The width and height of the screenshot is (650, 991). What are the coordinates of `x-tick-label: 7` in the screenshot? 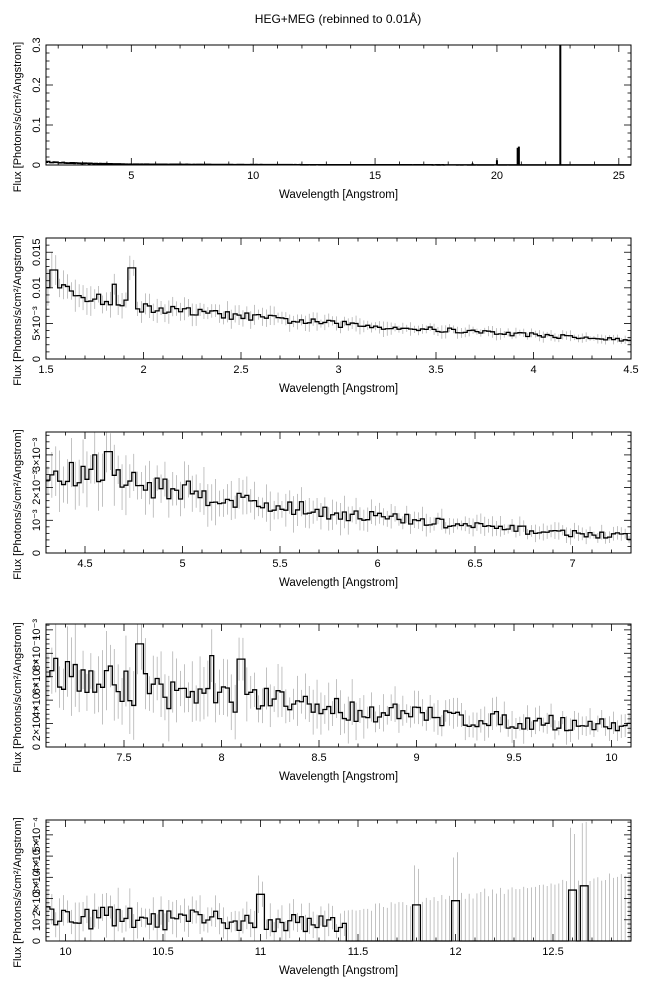 It's located at (572, 564).